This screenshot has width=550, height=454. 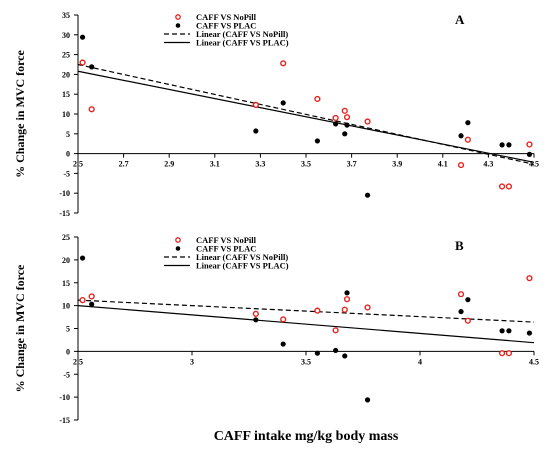 I want to click on y-axis-label: % Change in MVC force, so click(x=20, y=328).